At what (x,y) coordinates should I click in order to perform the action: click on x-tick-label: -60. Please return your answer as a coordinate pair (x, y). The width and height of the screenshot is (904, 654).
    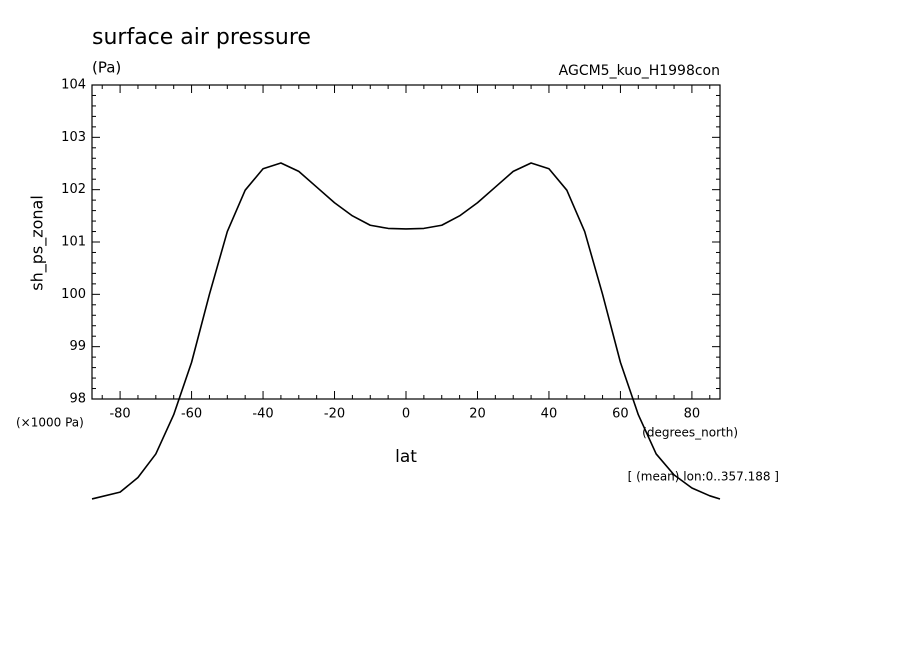
    Looking at the image, I should click on (191, 414).